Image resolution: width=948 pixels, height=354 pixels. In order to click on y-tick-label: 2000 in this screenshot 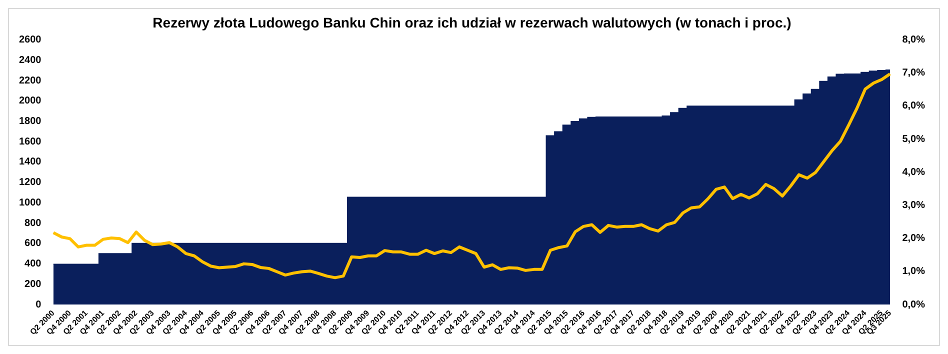, I will do `click(30, 101)`.